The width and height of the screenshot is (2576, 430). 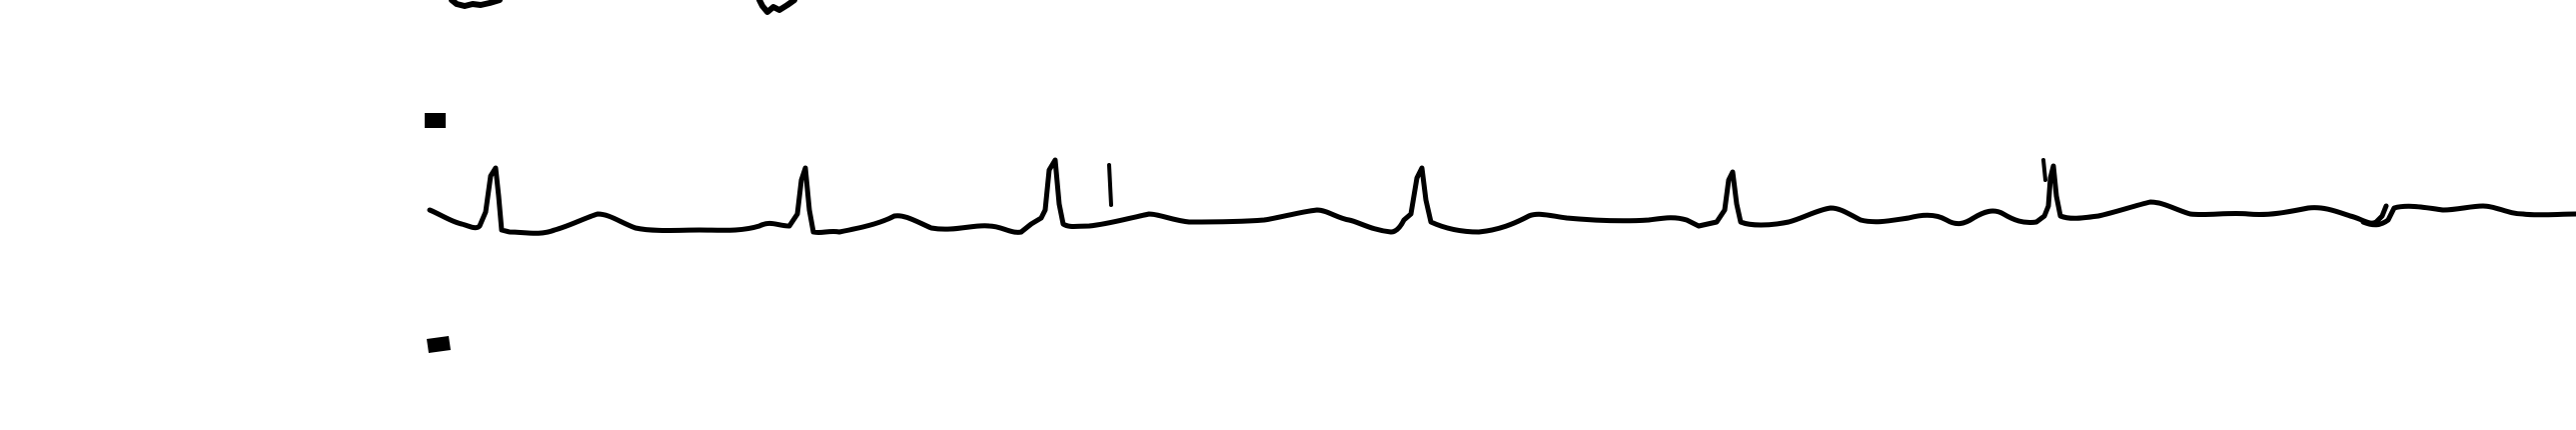 What do you see at coordinates (1577, 182) in the screenshot?
I see `trace-artifact` at bounding box center [1577, 182].